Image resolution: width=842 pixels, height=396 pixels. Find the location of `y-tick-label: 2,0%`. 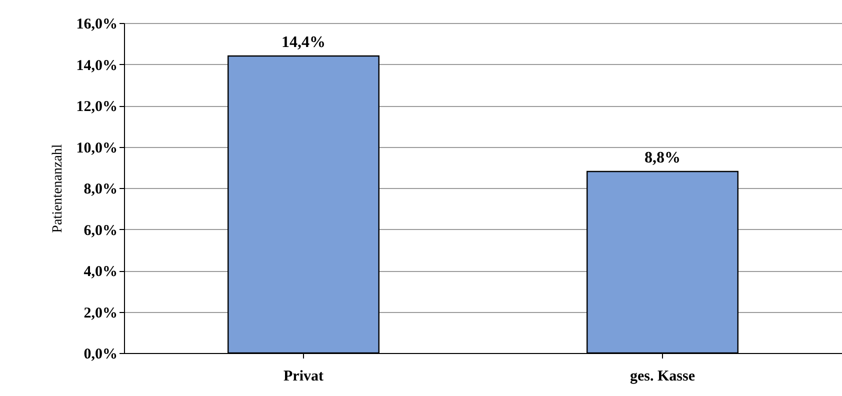

y-tick-label: 2,0% is located at coordinates (101, 313).